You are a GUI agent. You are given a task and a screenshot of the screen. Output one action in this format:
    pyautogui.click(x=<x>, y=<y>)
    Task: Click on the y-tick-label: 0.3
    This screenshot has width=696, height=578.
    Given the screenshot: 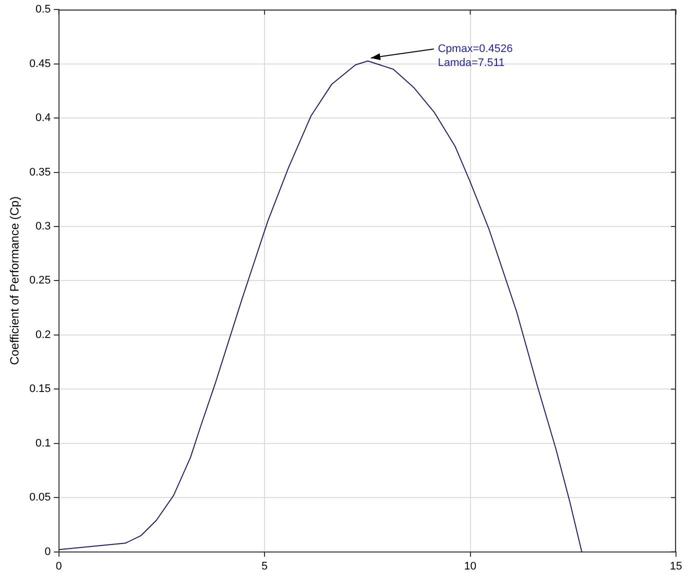 What is the action you would take?
    pyautogui.click(x=43, y=226)
    